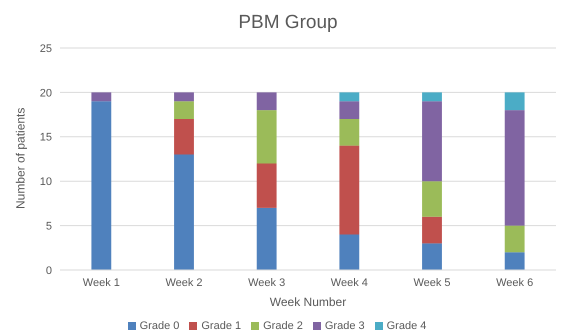 Image resolution: width=576 pixels, height=336 pixels. I want to click on x-tick-label: Week 4, so click(349, 282).